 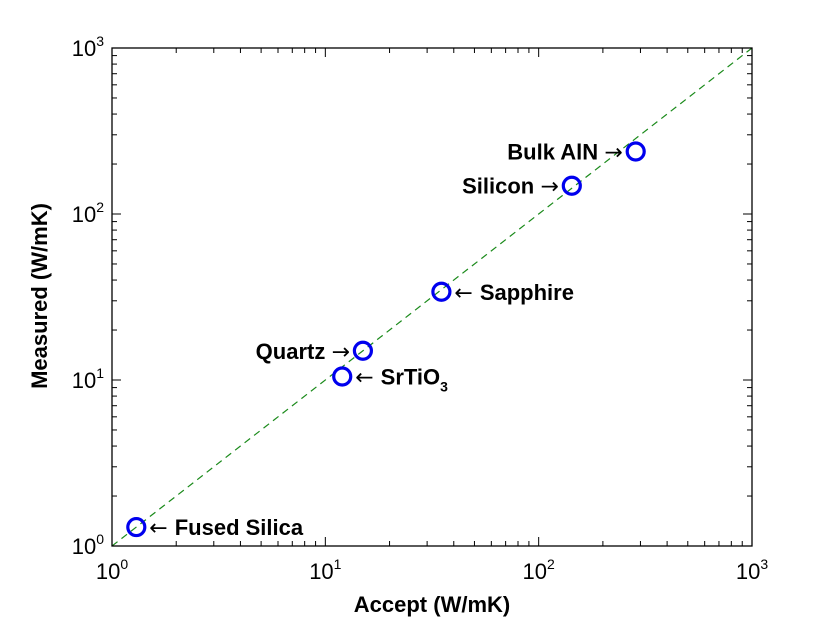 What do you see at coordinates (514, 293) in the screenshot?
I see `point-label: ← Sapphire` at bounding box center [514, 293].